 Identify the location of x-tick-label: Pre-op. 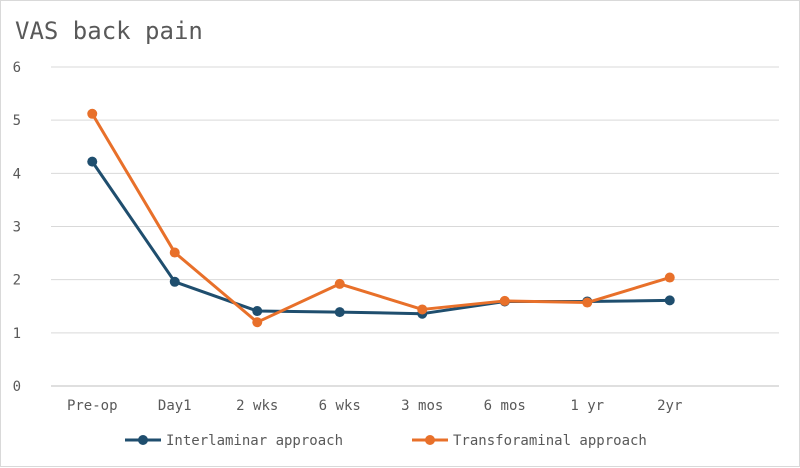
(92, 406).